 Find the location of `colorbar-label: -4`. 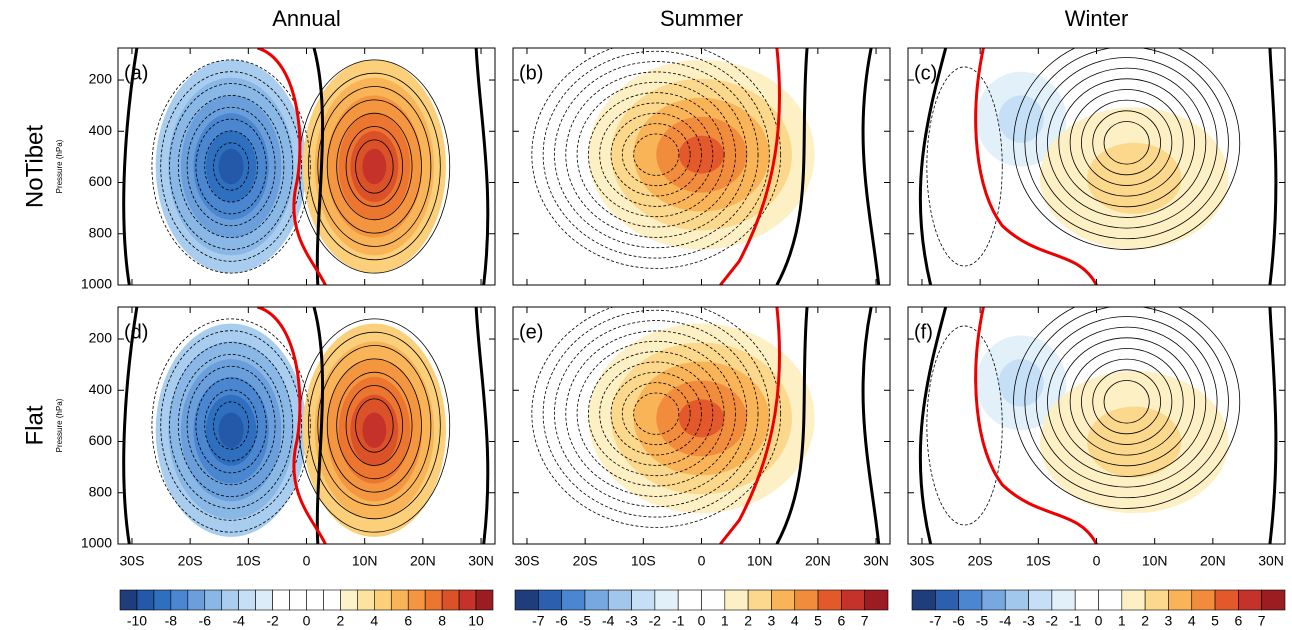

colorbar-label: -4 is located at coordinates (1005, 621).